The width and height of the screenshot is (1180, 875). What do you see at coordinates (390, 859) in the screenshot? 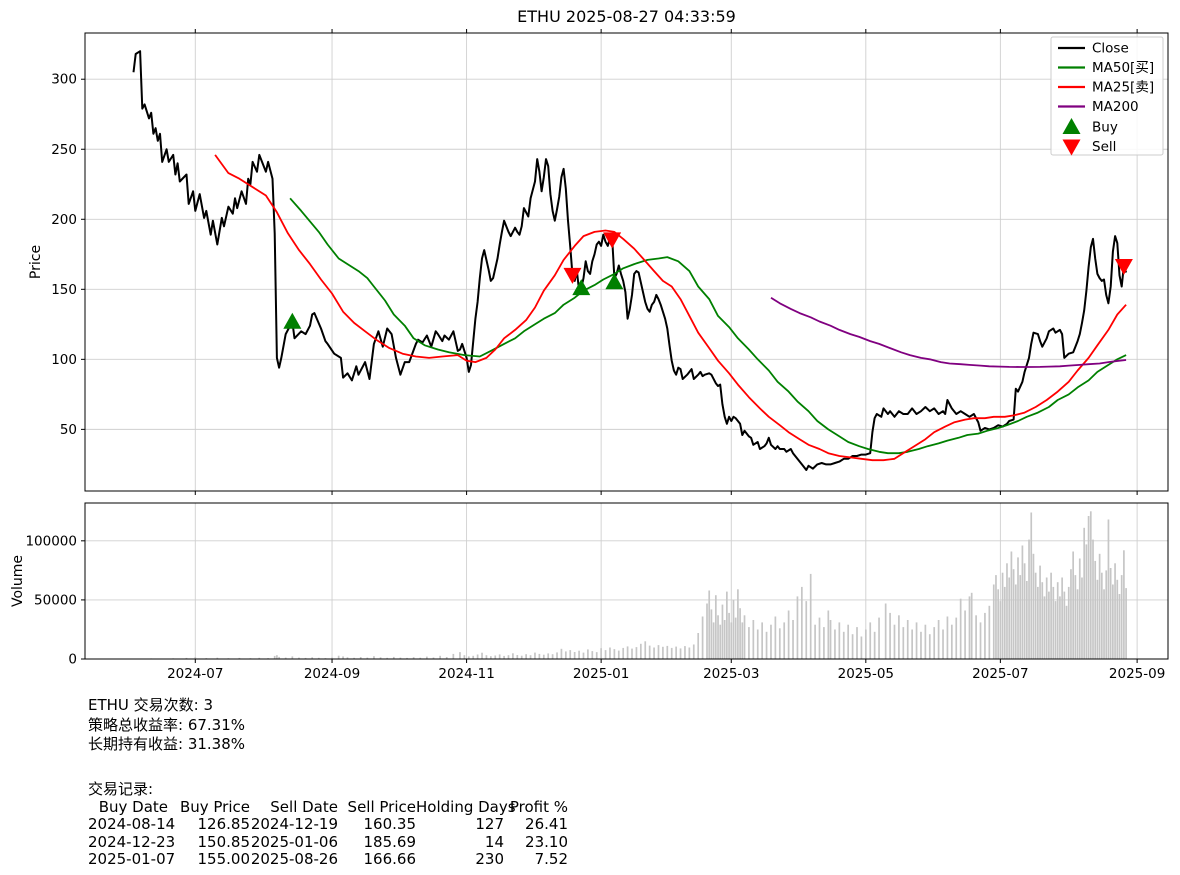
I see `trade-record-cell: 166.66` at bounding box center [390, 859].